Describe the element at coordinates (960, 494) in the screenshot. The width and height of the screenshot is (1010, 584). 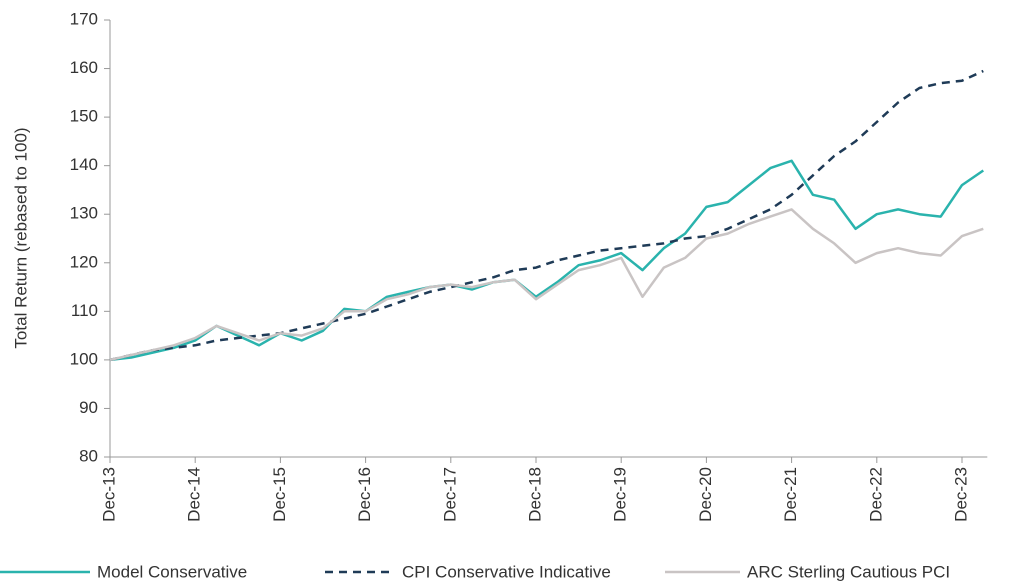
I see `x-tick-label: Dec-23` at that location.